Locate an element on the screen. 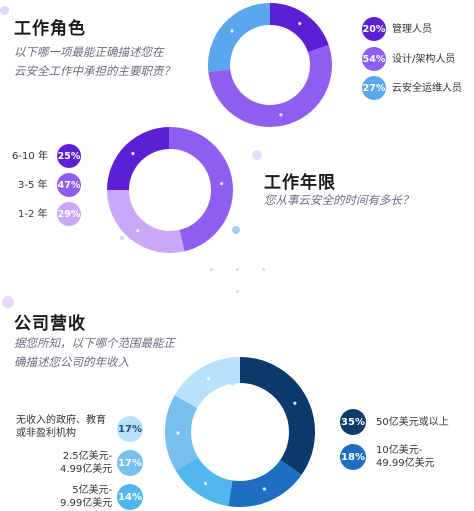 Image resolution: width=474 pixels, height=511 pixels. donut-chart-job-role is located at coordinates (270, 65).